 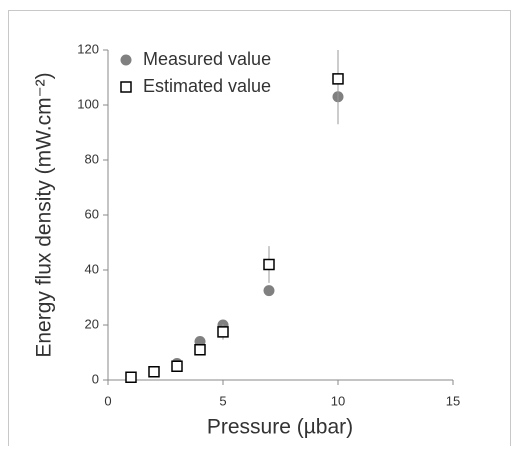 I want to click on y-tick-label: 40, so click(x=92, y=268).